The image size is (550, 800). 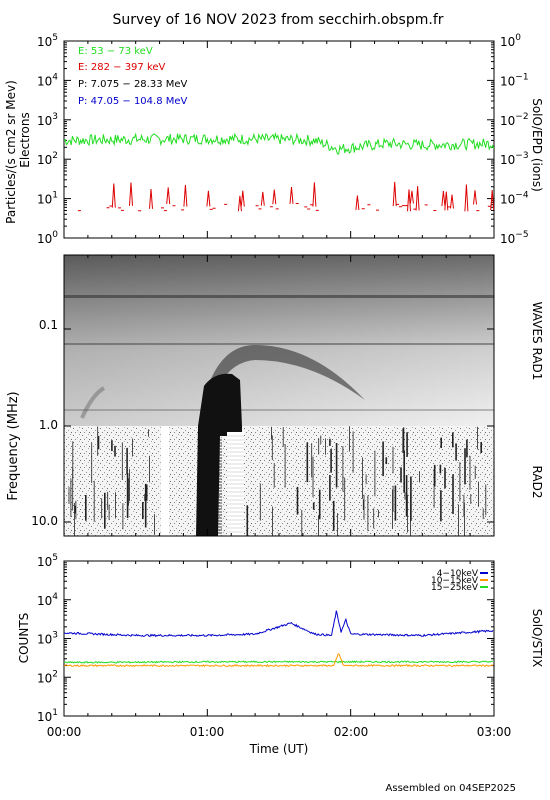 I want to click on ytick-label: 10⁻⁵, so click(x=514, y=238).